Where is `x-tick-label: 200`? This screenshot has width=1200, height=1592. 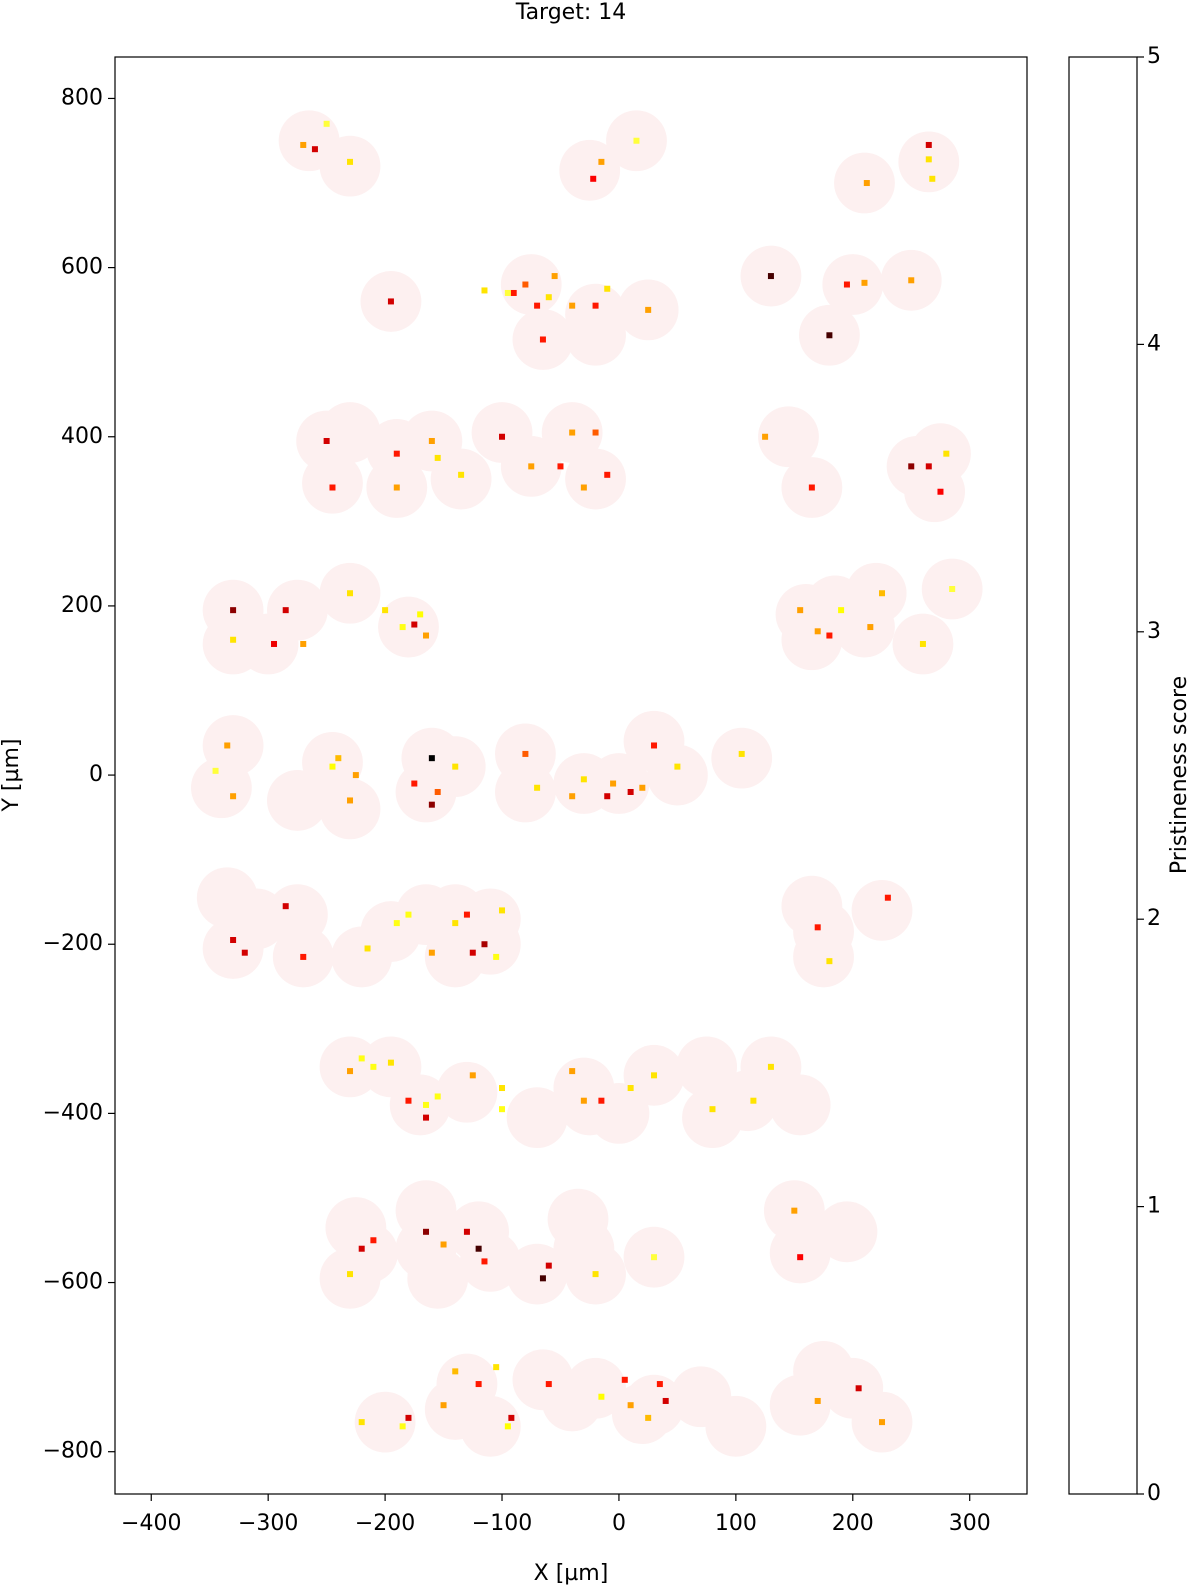
x-tick-label: 200 is located at coordinates (853, 1523).